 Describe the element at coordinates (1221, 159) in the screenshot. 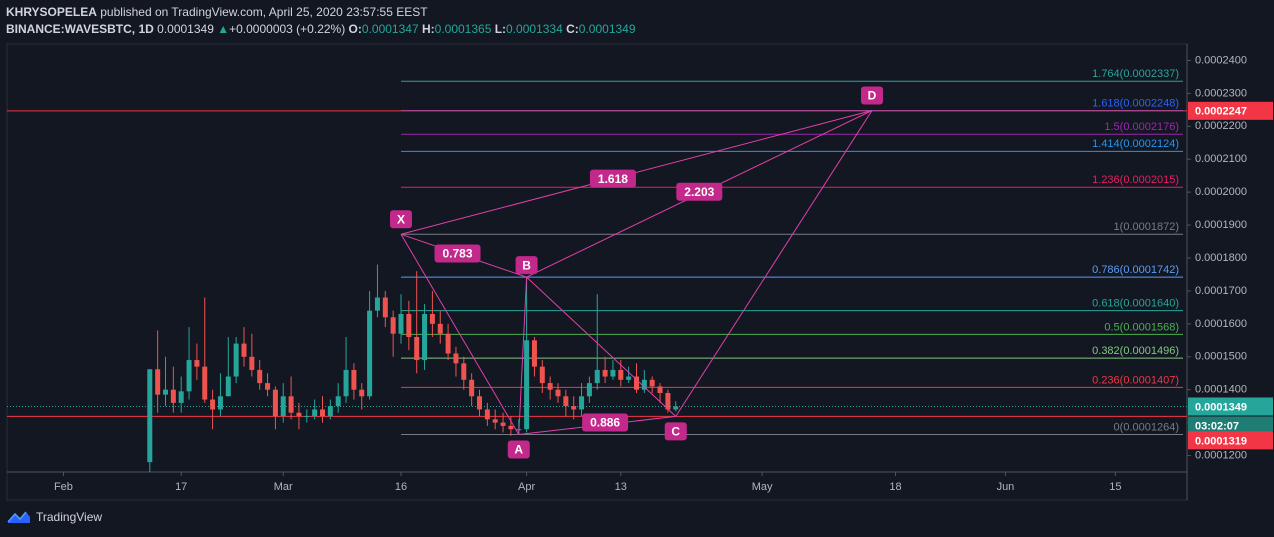

I see `price-tick-label: 0.0002100` at that location.